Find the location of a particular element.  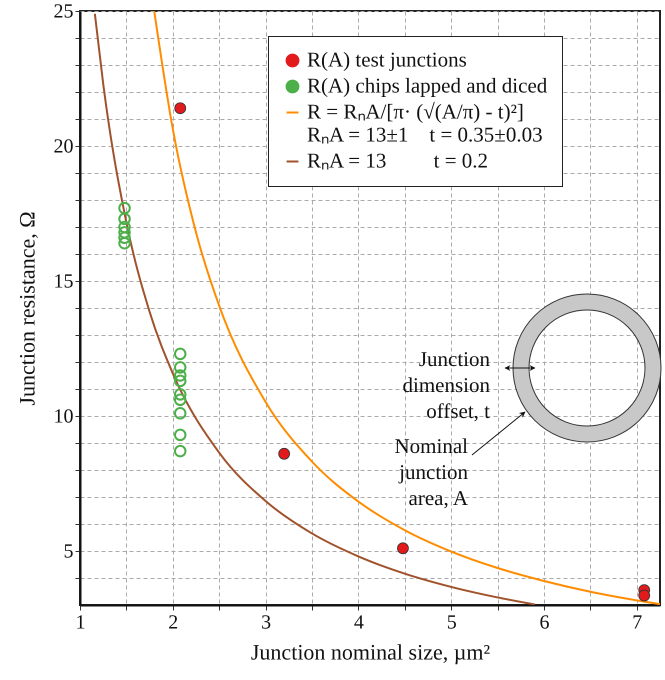

y-axis-title: Junction resistance, Ω is located at coordinates (27, 308).